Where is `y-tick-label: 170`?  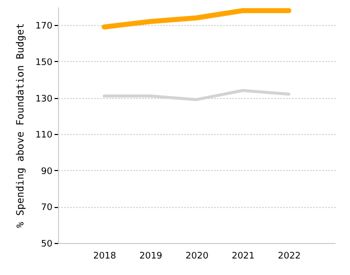 y-tick-label: 170 is located at coordinates (44, 27).